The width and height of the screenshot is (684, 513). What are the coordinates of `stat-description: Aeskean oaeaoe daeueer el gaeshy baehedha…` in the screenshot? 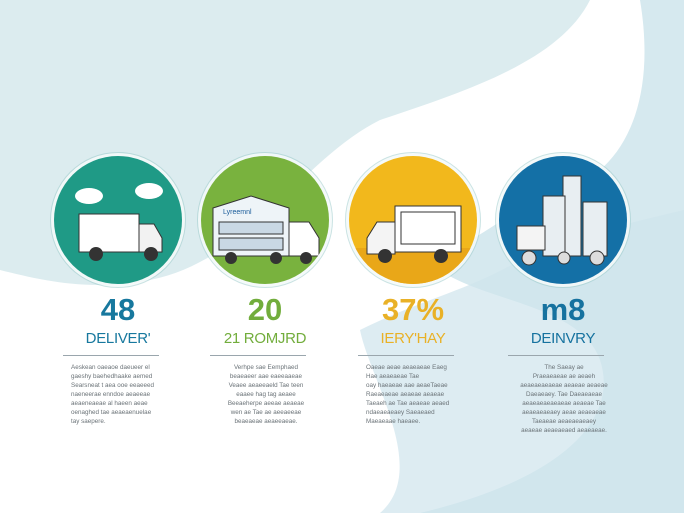 It's located at (112, 394).